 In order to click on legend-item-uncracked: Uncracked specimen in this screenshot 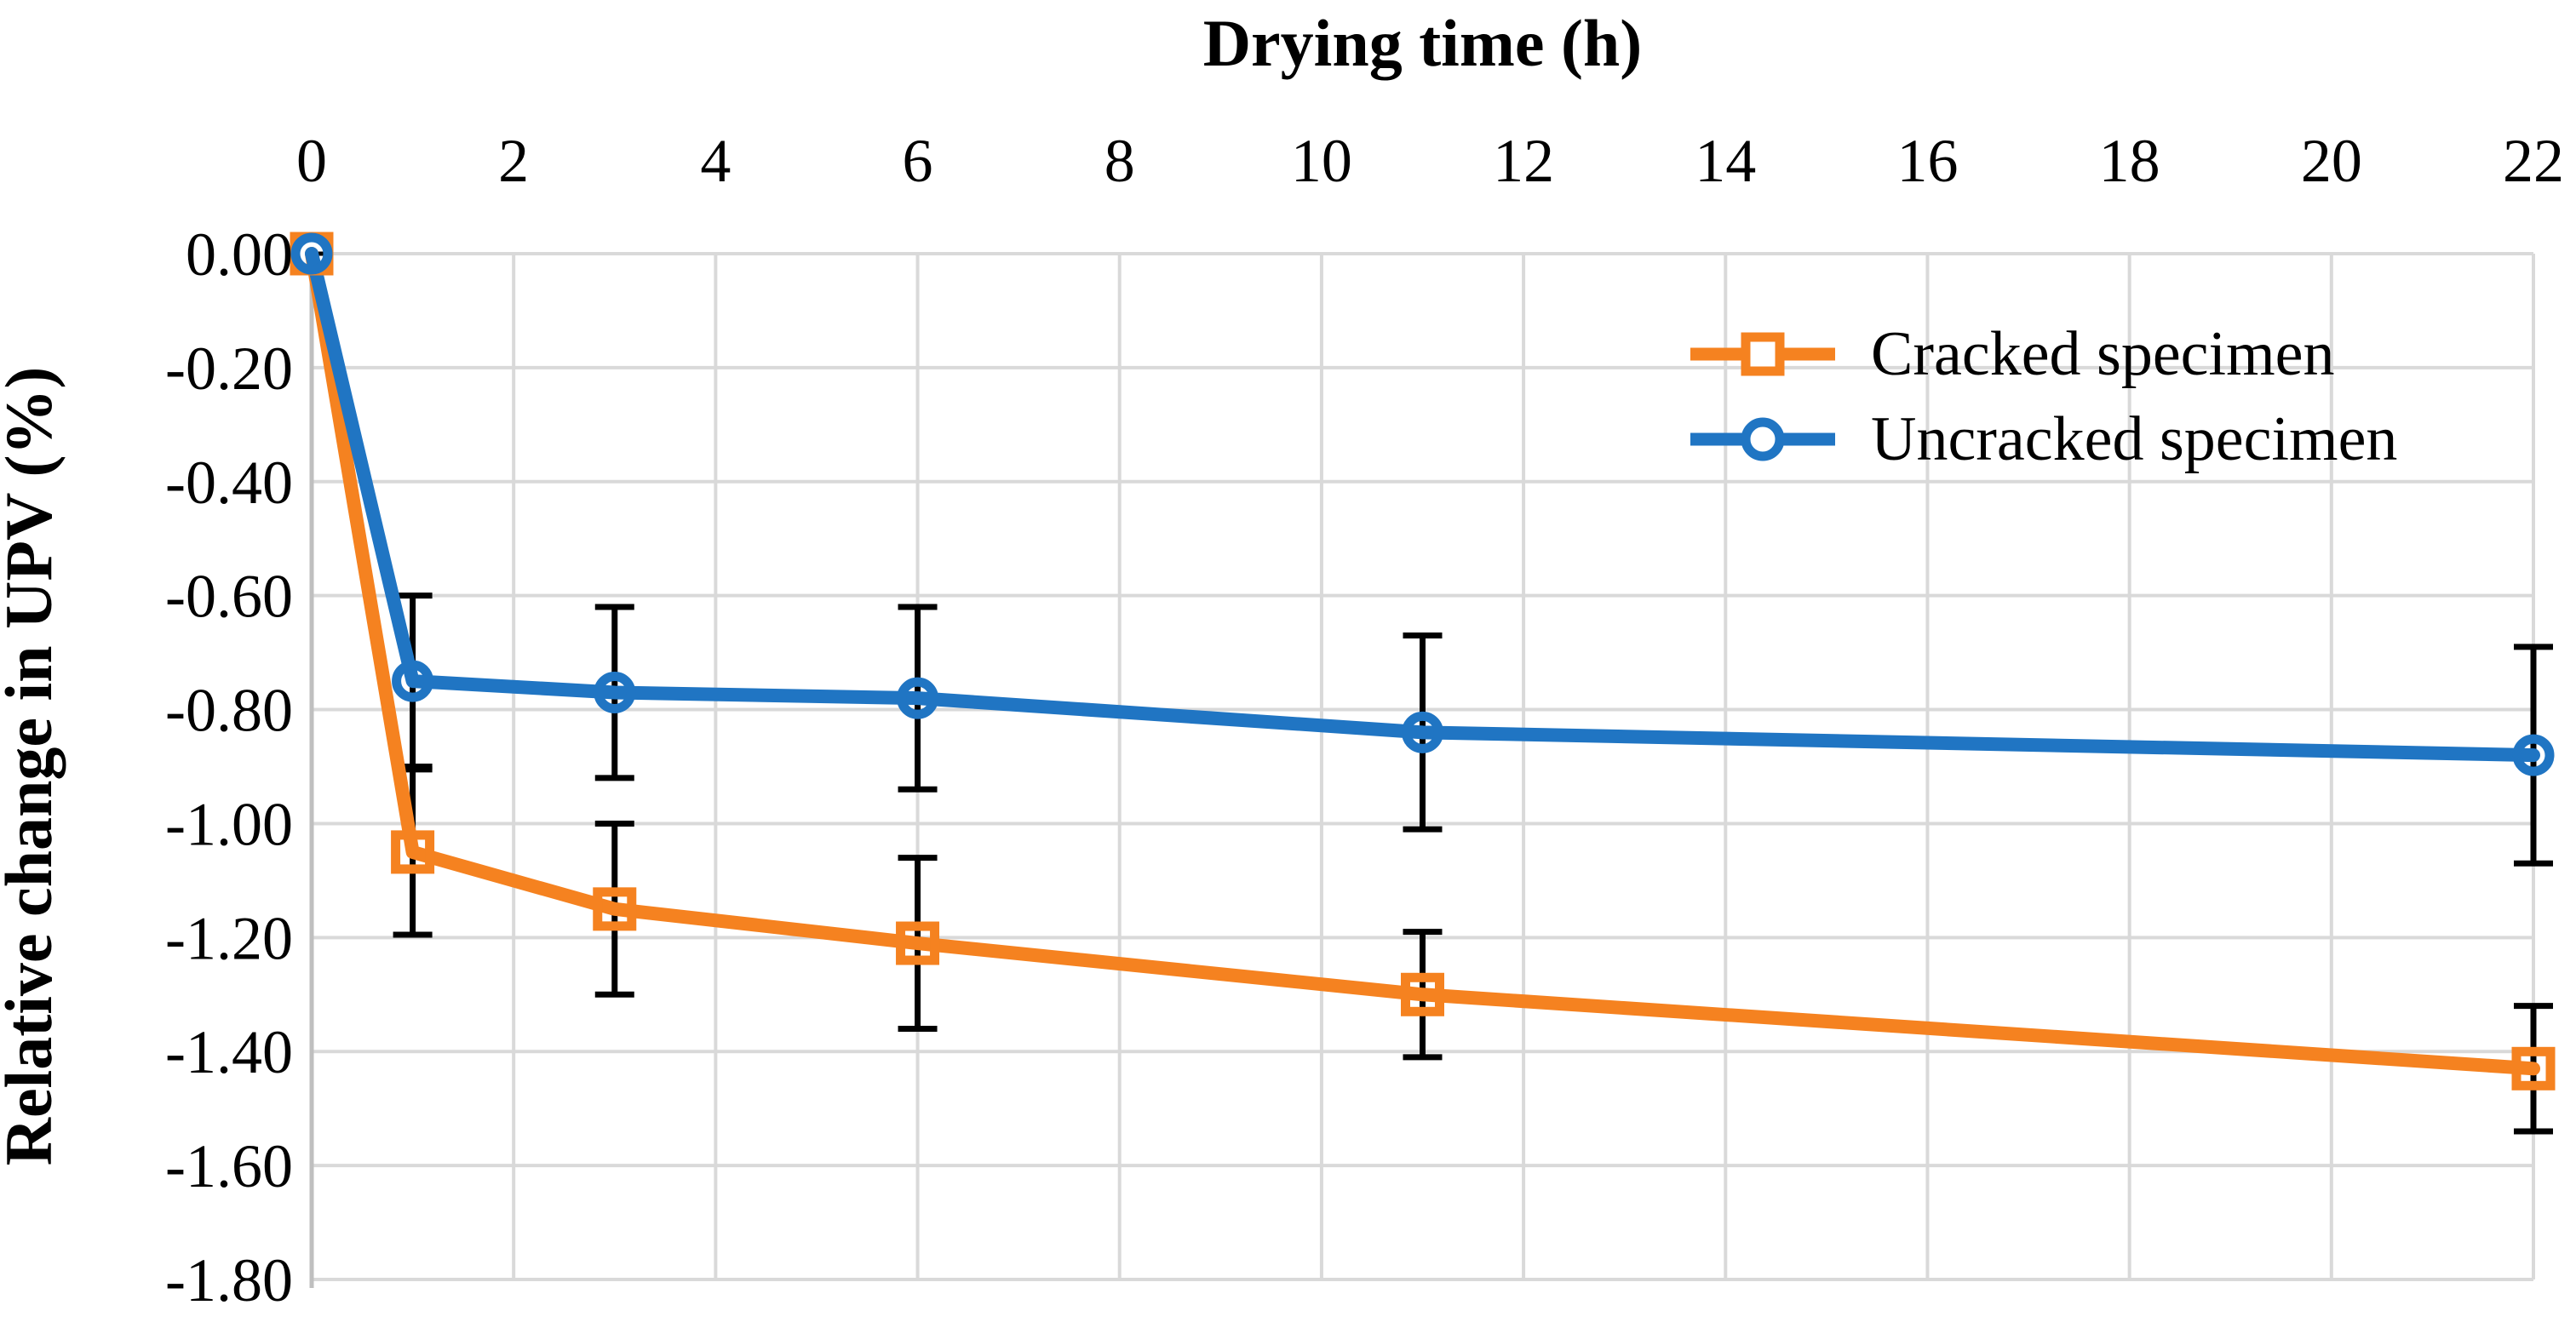, I will do `click(2043, 439)`.